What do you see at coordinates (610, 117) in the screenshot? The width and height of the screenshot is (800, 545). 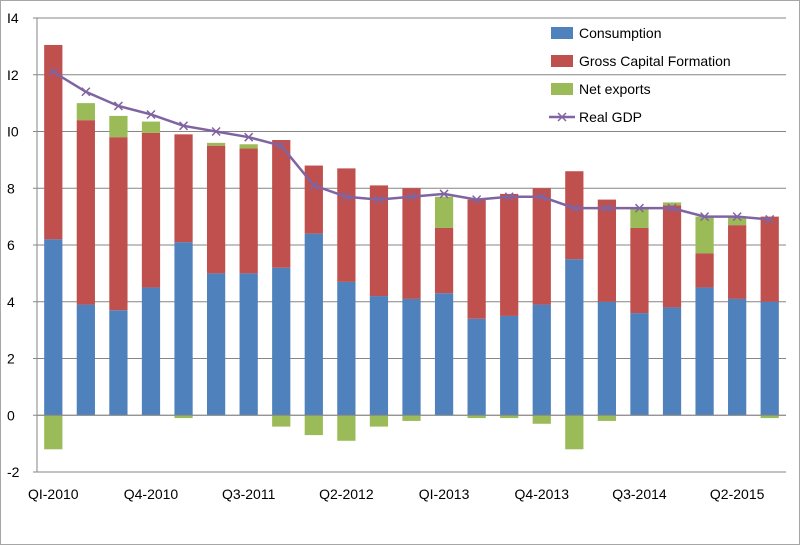 I see `legend-label: Real GDP` at bounding box center [610, 117].